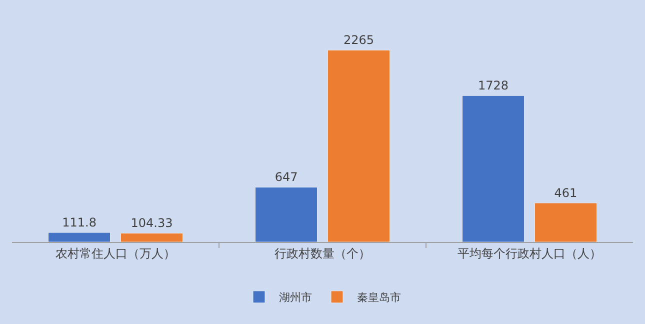  What do you see at coordinates (79, 223) in the screenshot?
I see `data-label: 111.8` at bounding box center [79, 223].